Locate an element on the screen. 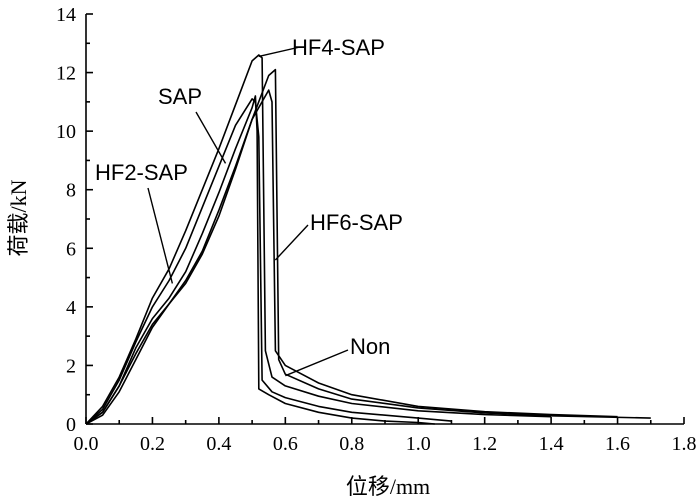  series-label-non: Non is located at coordinates (370, 346).